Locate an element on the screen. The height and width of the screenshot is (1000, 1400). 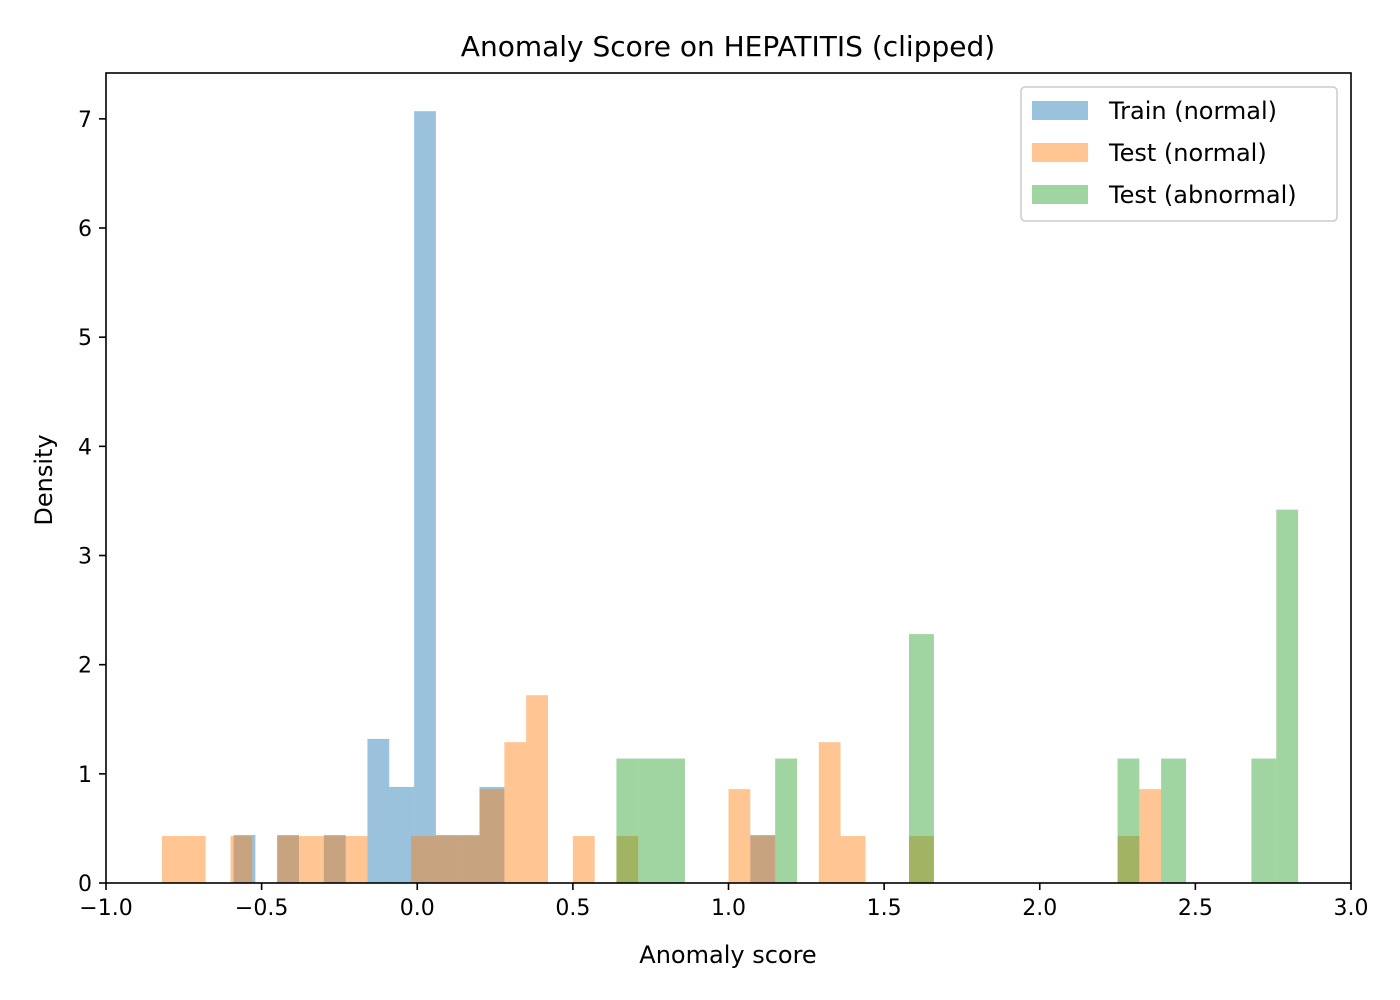
y-tick-label: 3 is located at coordinates (85, 557).